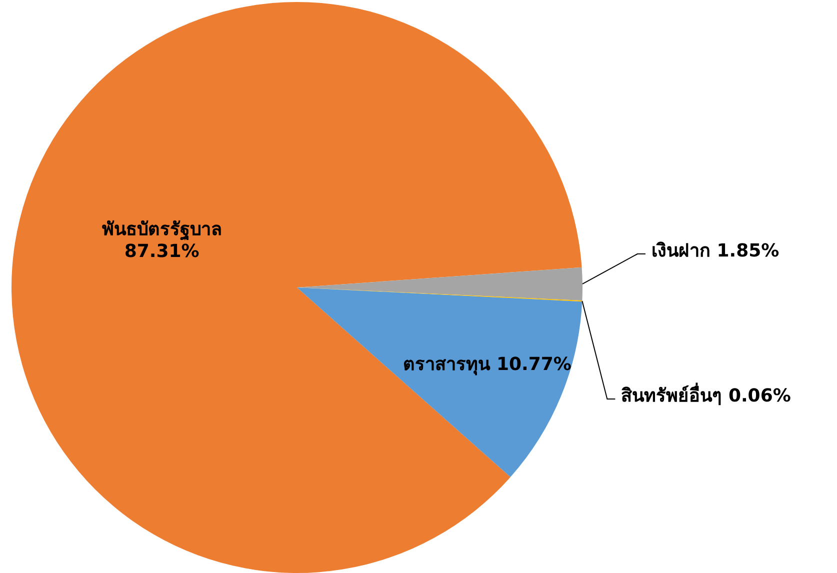 Image resolution: width=837 pixels, height=573 pixels. Describe the element at coordinates (706, 394) in the screenshot. I see `slice-label: สินทรัพย์อื่นๆ 0.06%` at that location.